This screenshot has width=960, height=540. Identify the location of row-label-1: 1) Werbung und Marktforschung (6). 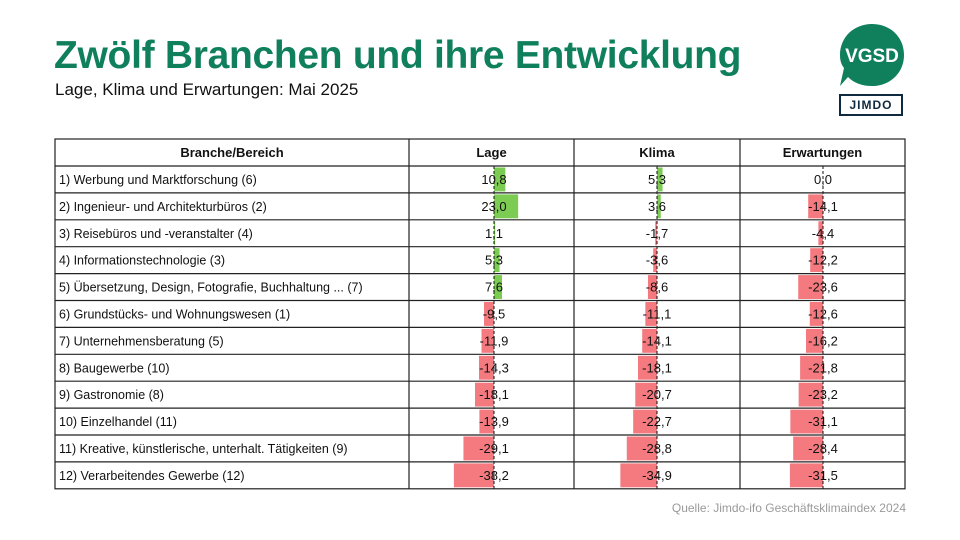
(158, 180).